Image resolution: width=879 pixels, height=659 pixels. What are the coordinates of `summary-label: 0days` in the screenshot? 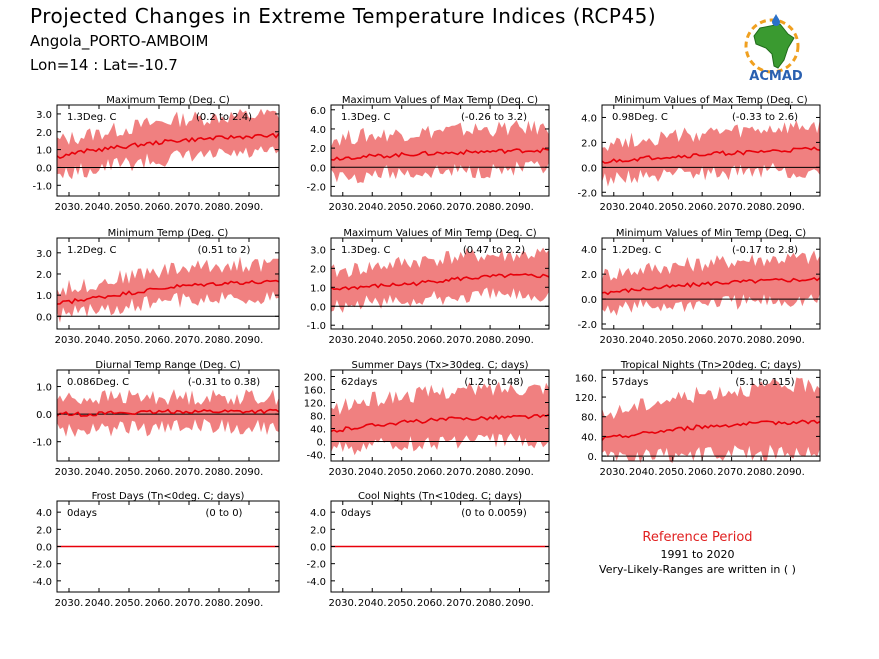 It's located at (356, 513).